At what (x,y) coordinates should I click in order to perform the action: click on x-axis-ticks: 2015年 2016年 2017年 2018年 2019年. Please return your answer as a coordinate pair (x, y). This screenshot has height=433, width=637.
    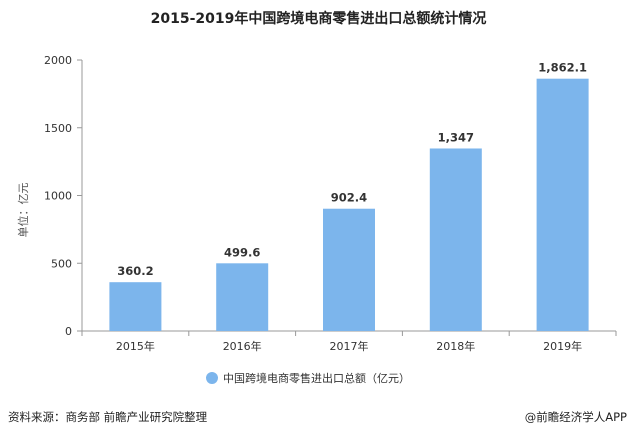
    Looking at the image, I should click on (349, 342).